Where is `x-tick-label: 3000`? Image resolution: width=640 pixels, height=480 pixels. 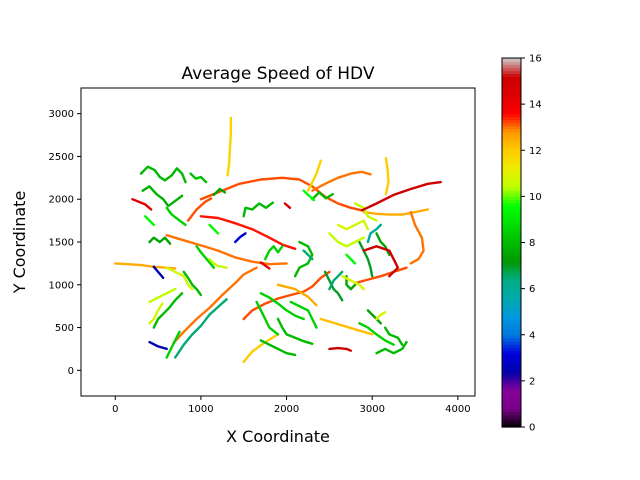 x-tick-label: 3000 is located at coordinates (371, 409).